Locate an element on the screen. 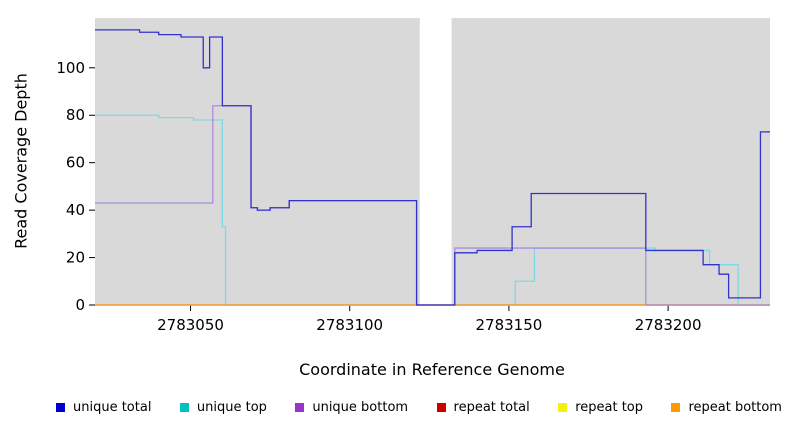  masked-region is located at coordinates (435, 161).